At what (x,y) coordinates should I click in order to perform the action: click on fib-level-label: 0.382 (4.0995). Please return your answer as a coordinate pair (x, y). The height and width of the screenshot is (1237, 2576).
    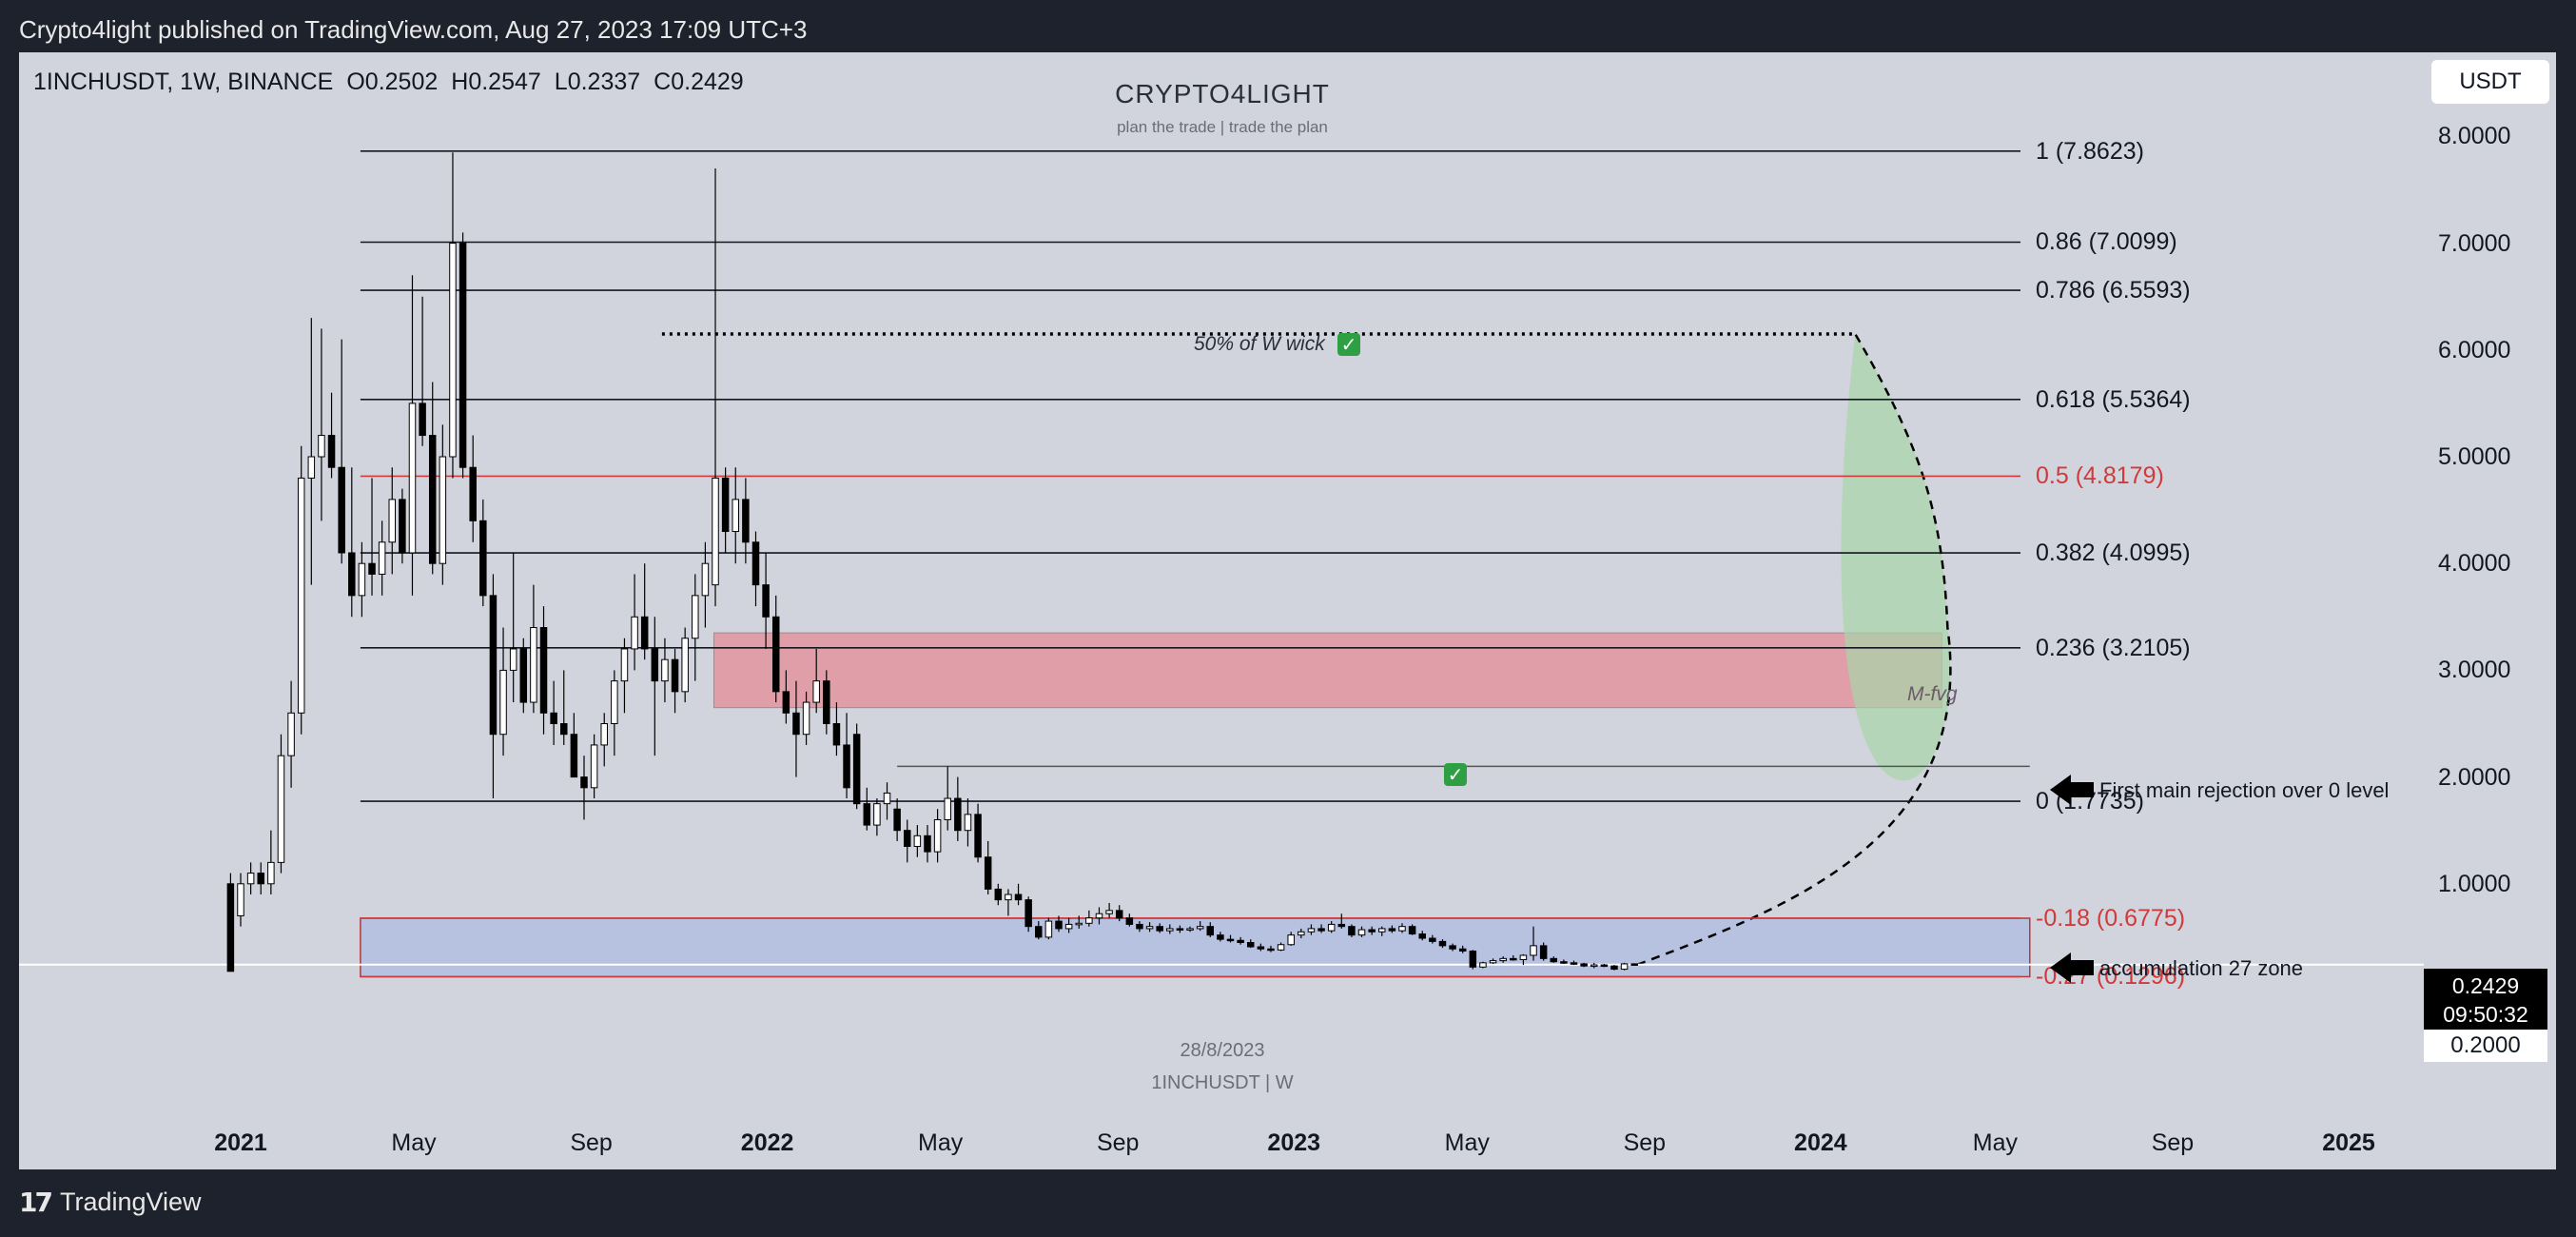
    Looking at the image, I should click on (2113, 553).